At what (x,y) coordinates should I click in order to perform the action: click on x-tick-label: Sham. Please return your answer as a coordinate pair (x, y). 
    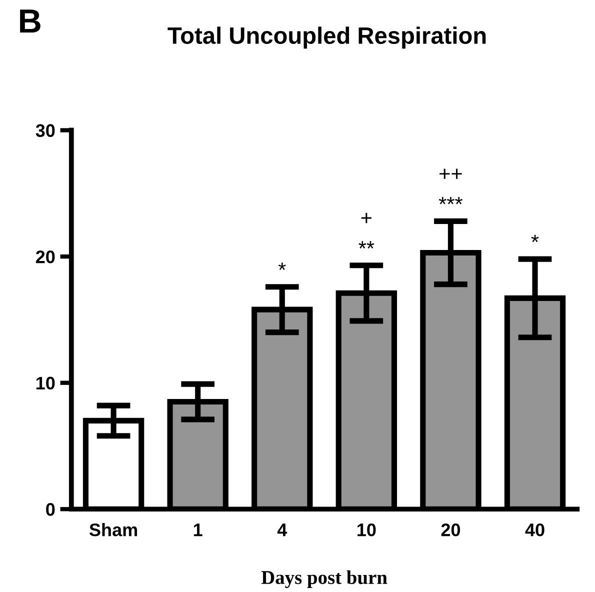
    Looking at the image, I should click on (113, 529).